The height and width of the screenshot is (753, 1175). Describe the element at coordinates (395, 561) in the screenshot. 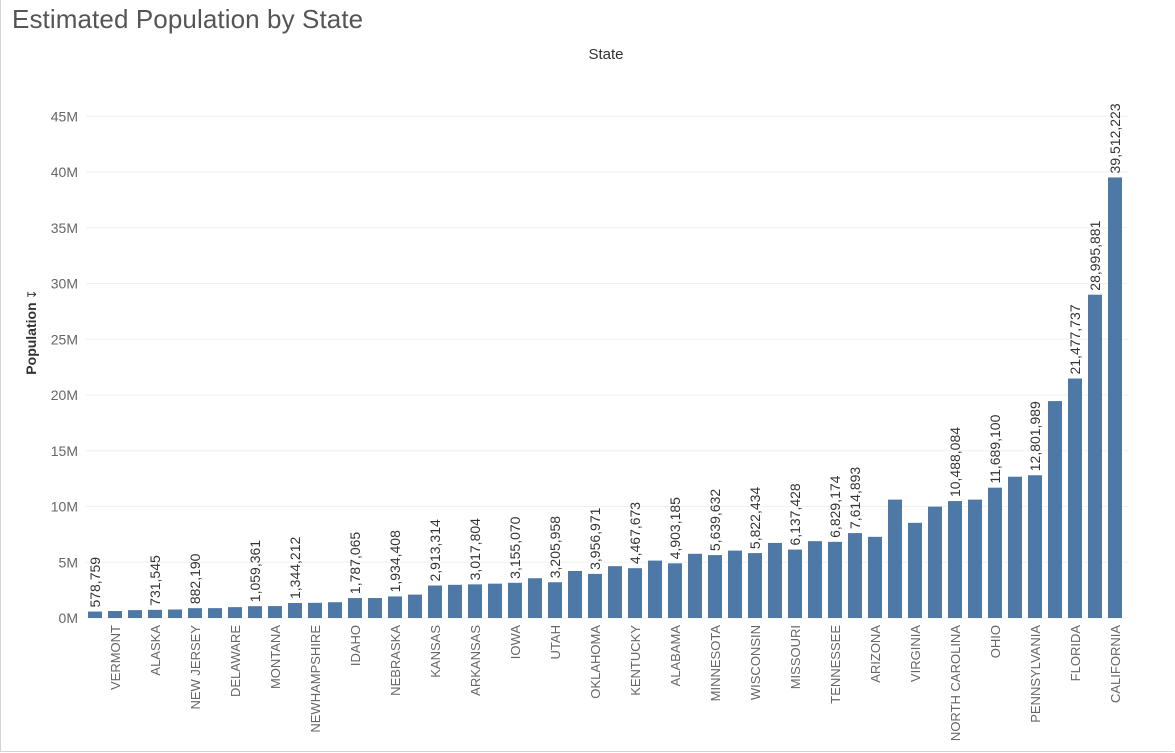

I see `data-label: 1,934,408` at that location.